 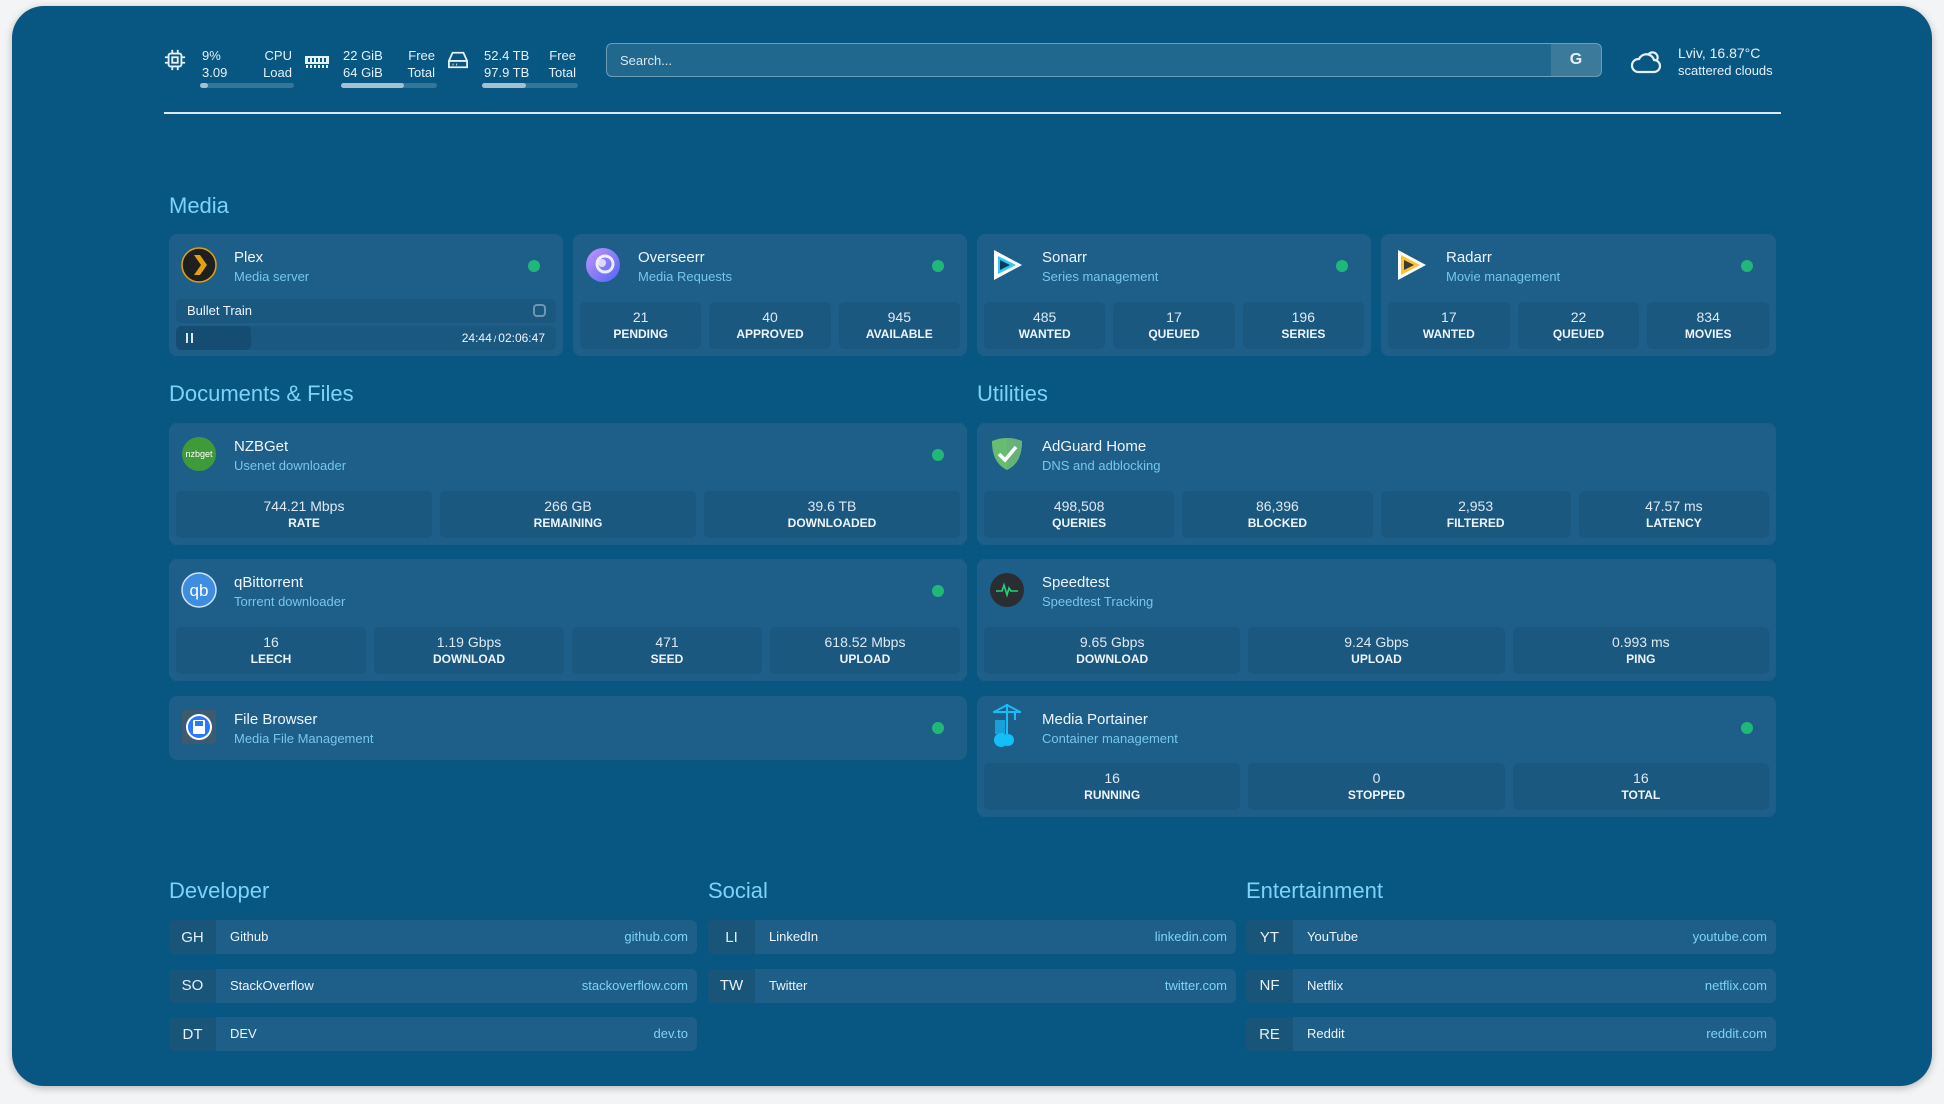 What do you see at coordinates (476, 338) in the screenshot?
I see `playback-position: 24:44` at bounding box center [476, 338].